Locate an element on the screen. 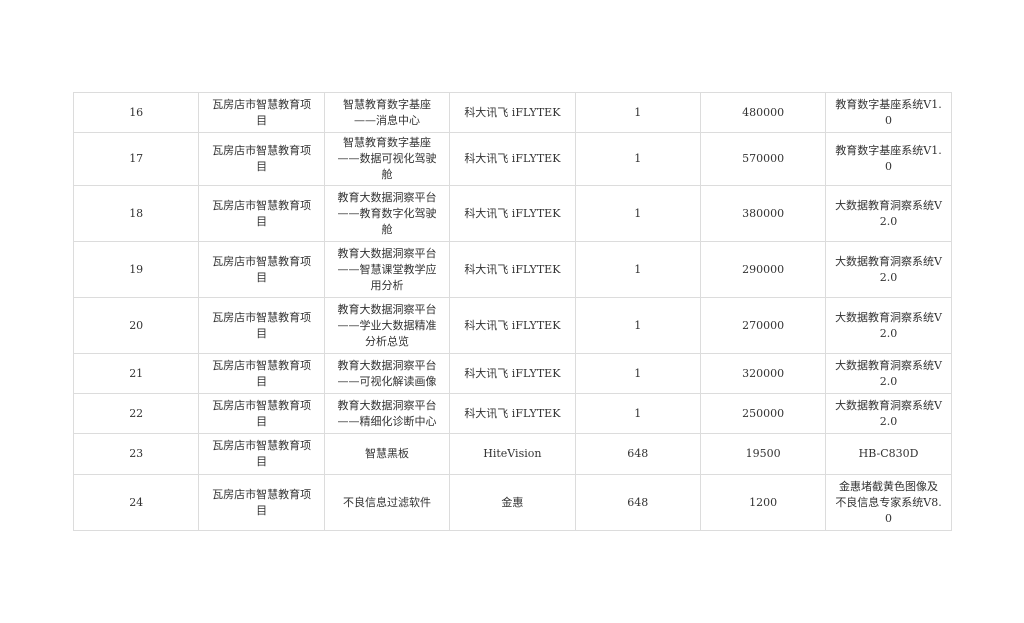 The width and height of the screenshot is (1024, 623). cell-row-number: 22 is located at coordinates (136, 413).